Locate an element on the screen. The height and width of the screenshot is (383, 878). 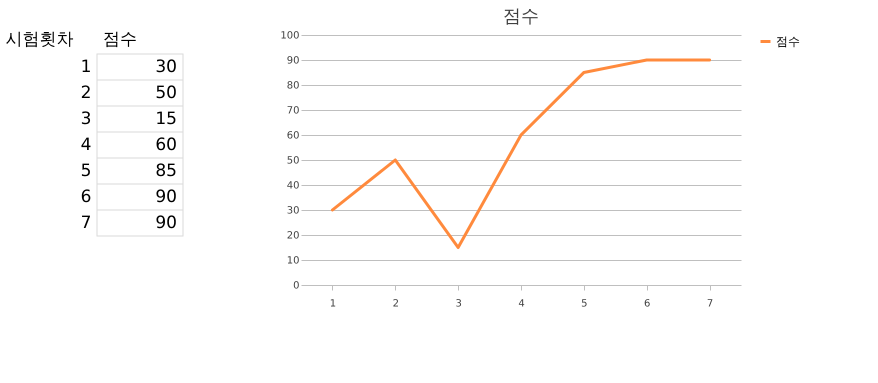
y-tick-label: 80 is located at coordinates (293, 86).